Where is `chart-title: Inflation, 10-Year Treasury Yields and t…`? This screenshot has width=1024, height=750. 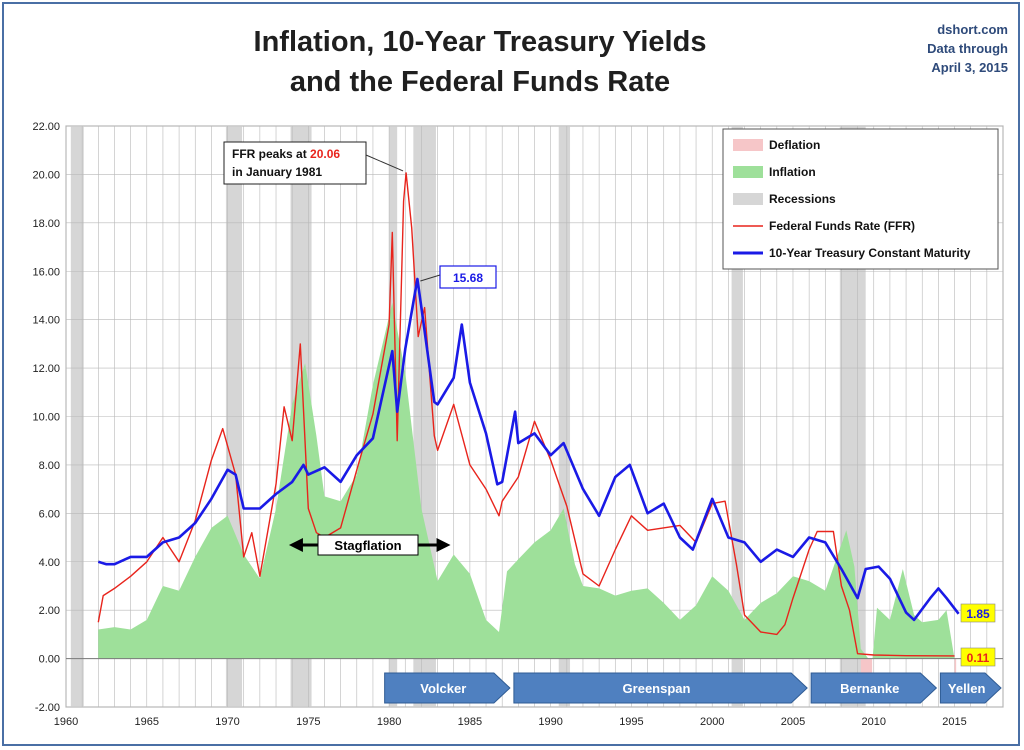 chart-title: Inflation, 10-Year Treasury Yields and t… is located at coordinates (480, 62).